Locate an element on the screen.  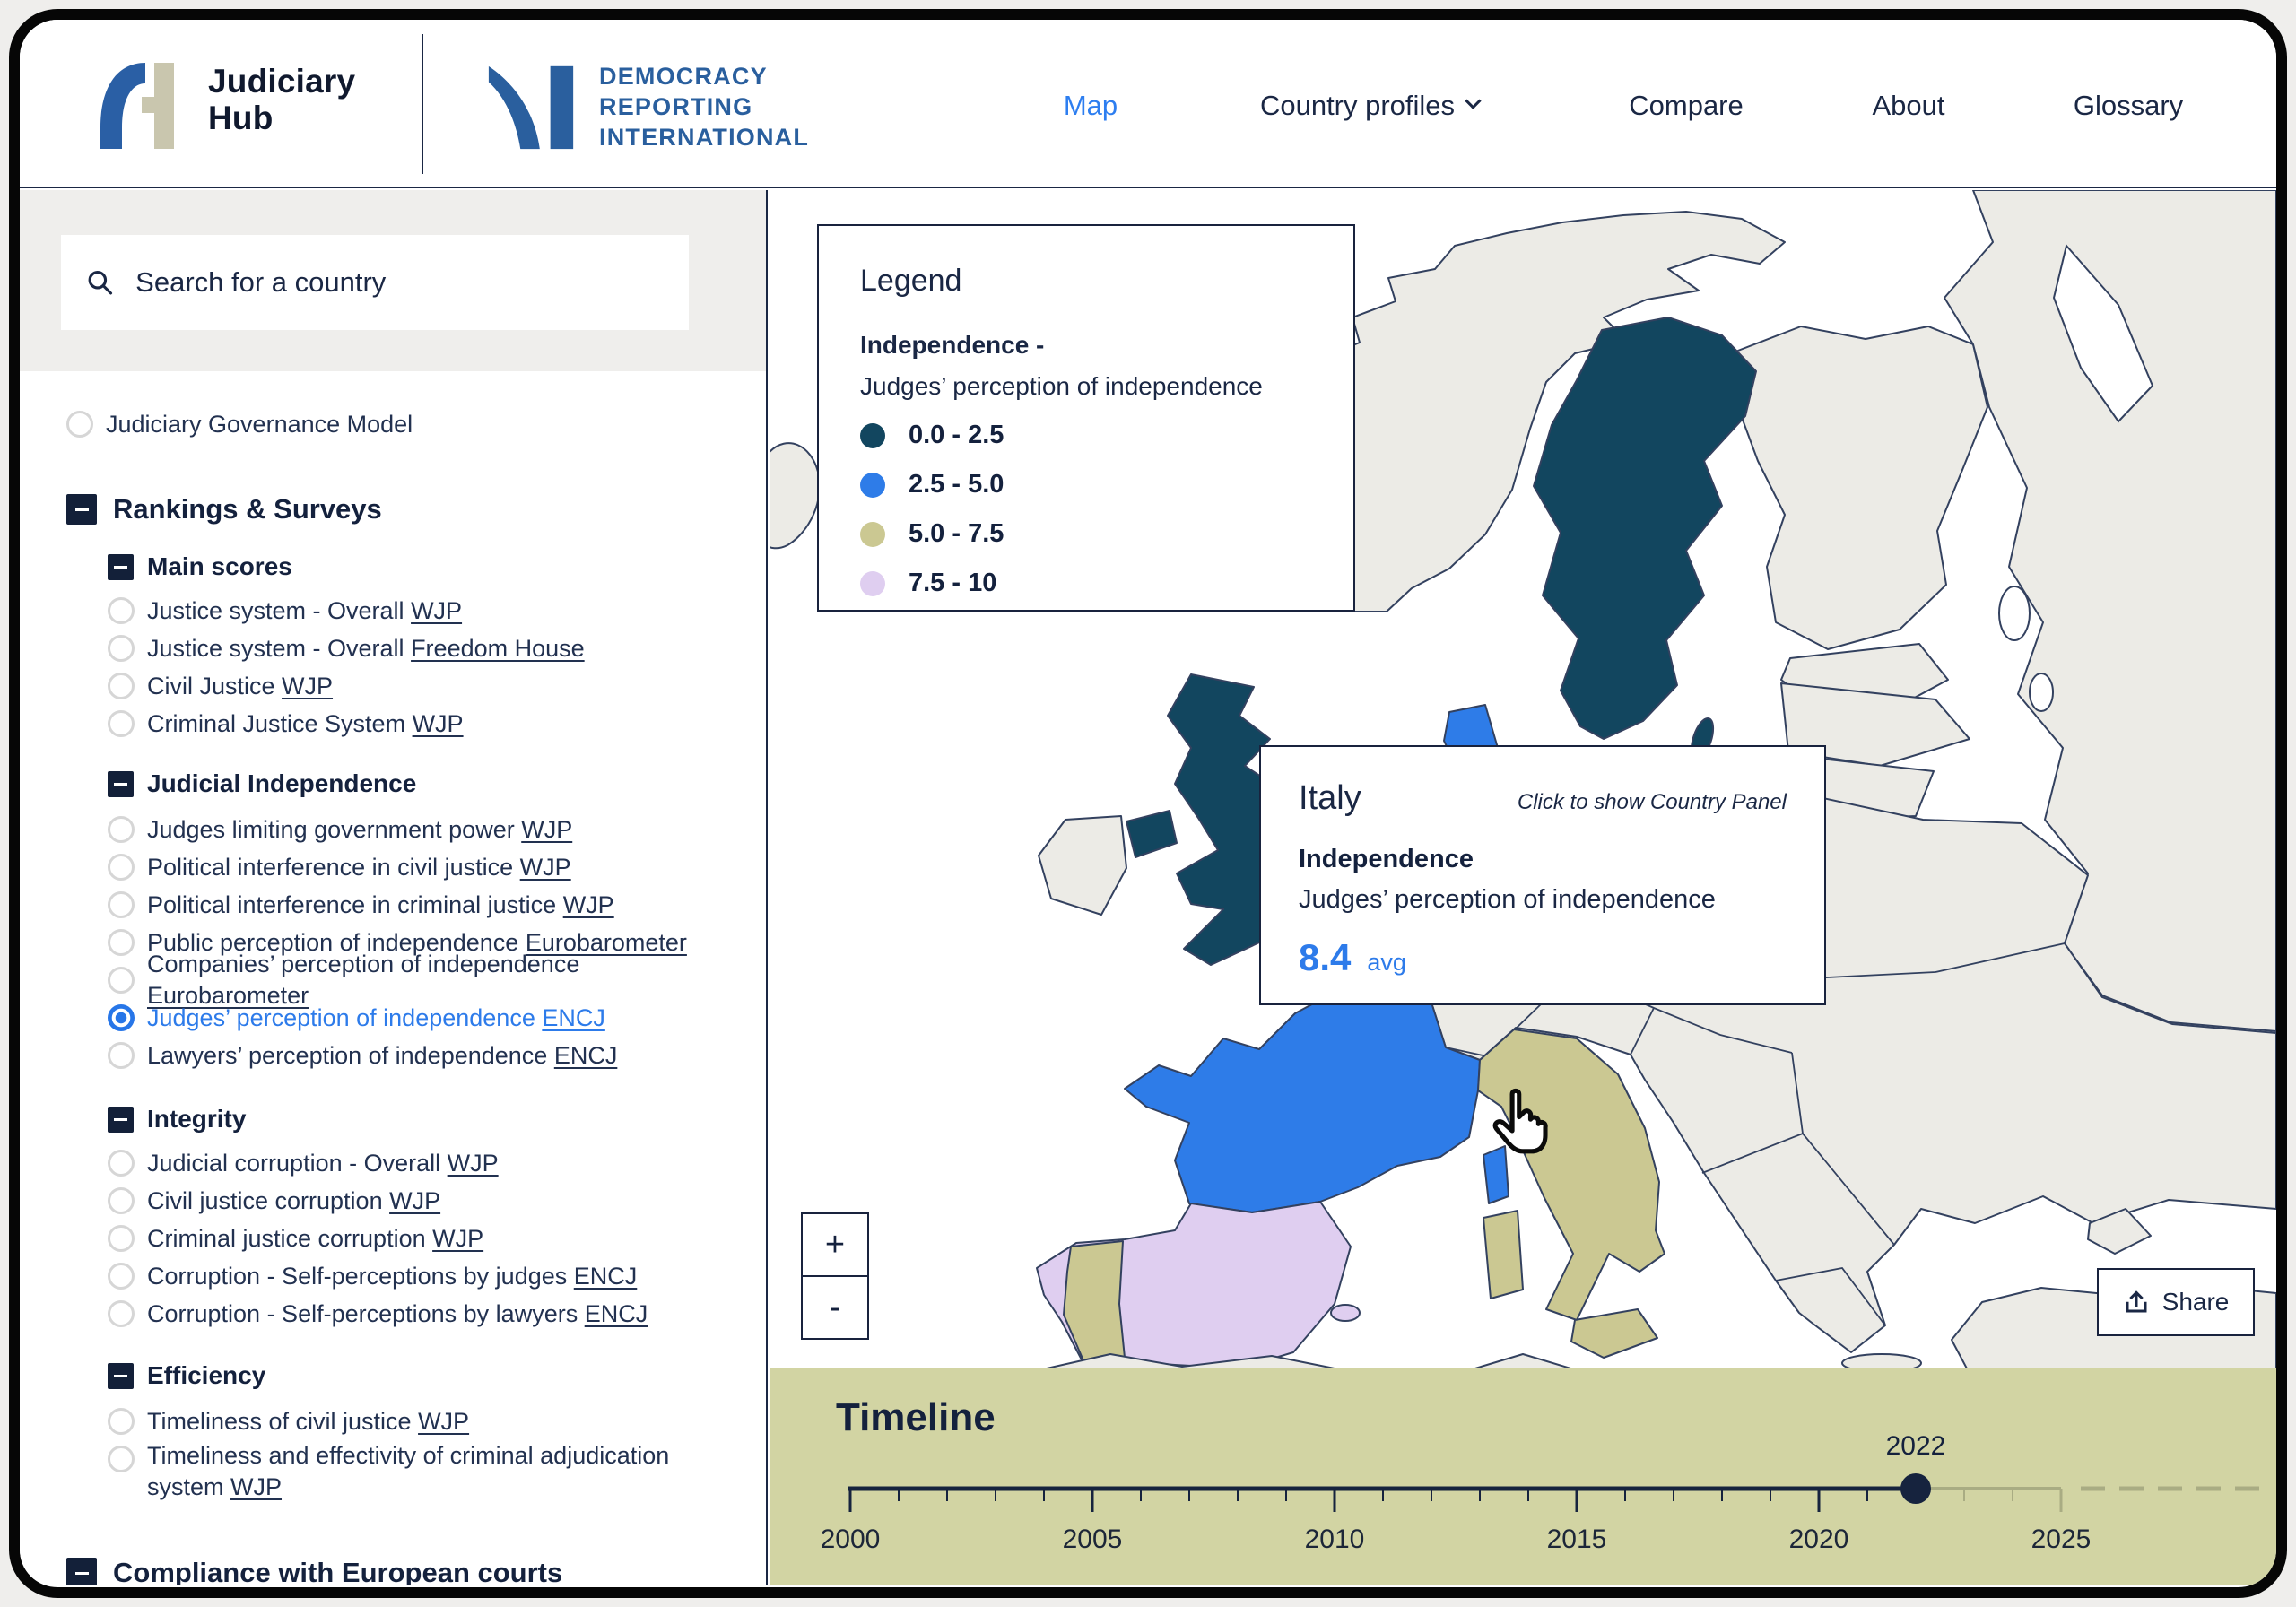
sidebar-option: Criminal justice corruption WJP is located at coordinates (437, 1239).